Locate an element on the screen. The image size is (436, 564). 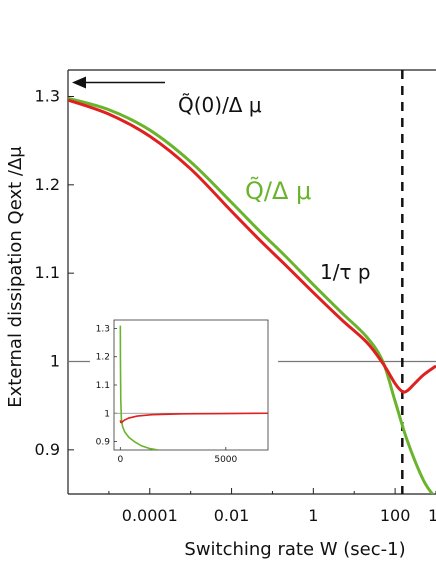
y-tick-label: 1.1 is located at coordinates (47, 272).